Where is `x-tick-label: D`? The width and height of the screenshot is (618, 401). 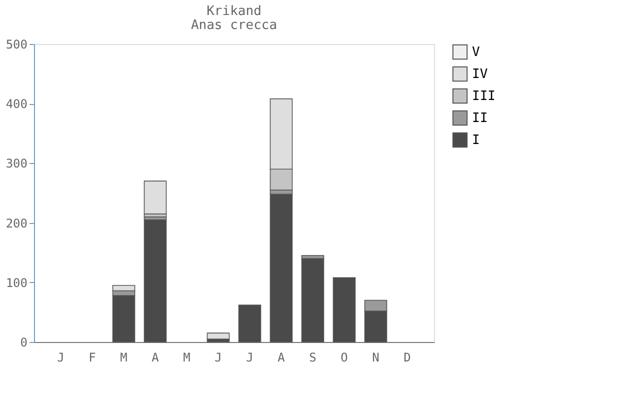
x-tick-label: D is located at coordinates (407, 357).